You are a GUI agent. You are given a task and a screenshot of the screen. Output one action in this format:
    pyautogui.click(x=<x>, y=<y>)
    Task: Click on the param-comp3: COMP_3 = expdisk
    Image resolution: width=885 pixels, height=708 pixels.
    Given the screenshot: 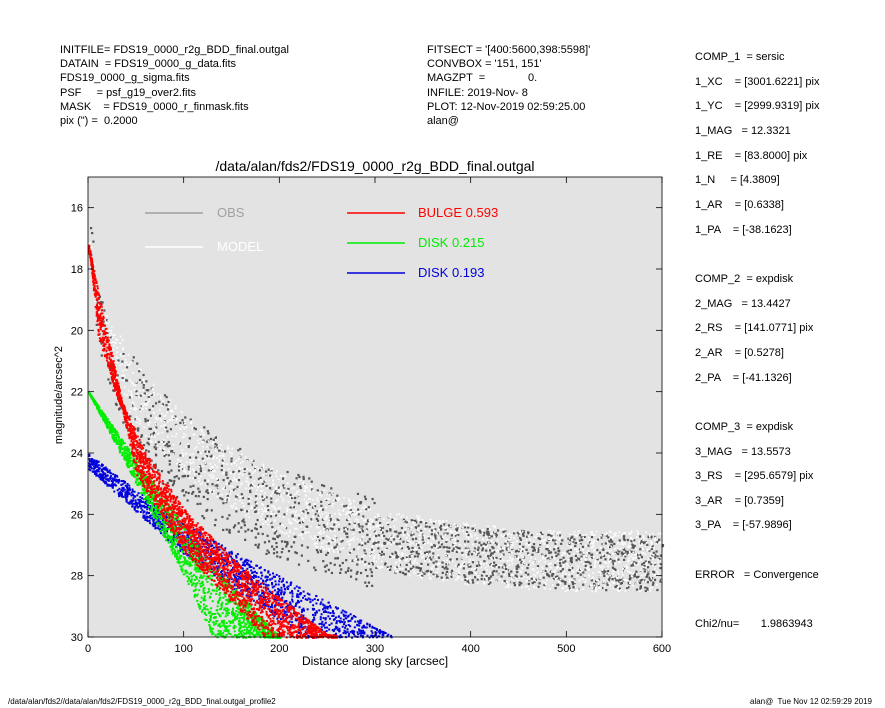 What is the action you would take?
    pyautogui.click(x=744, y=426)
    